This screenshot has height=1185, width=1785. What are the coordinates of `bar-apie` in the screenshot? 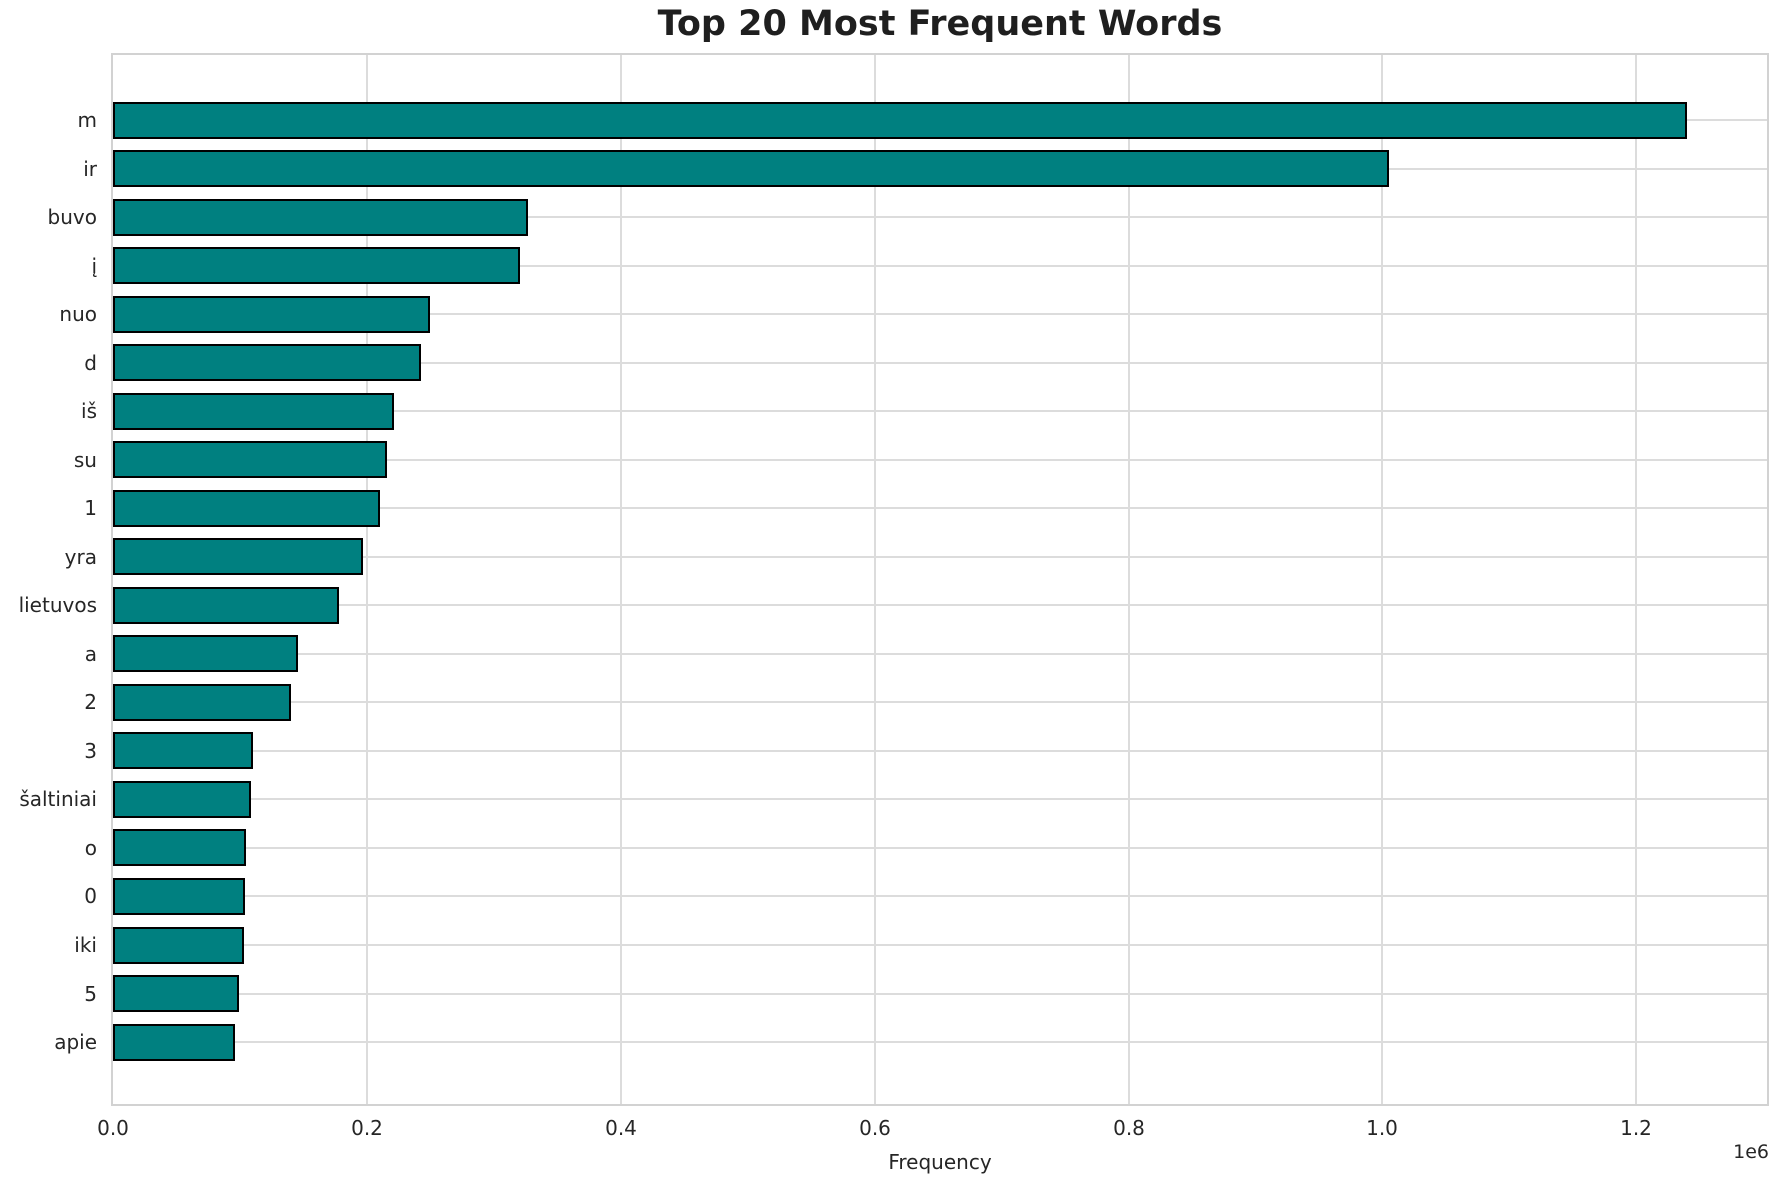 It's located at (174, 1042).